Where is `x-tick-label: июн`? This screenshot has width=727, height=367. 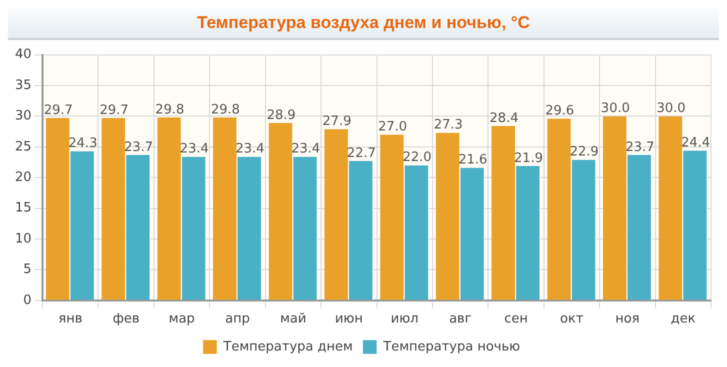
x-tick-label: июн is located at coordinates (348, 319).